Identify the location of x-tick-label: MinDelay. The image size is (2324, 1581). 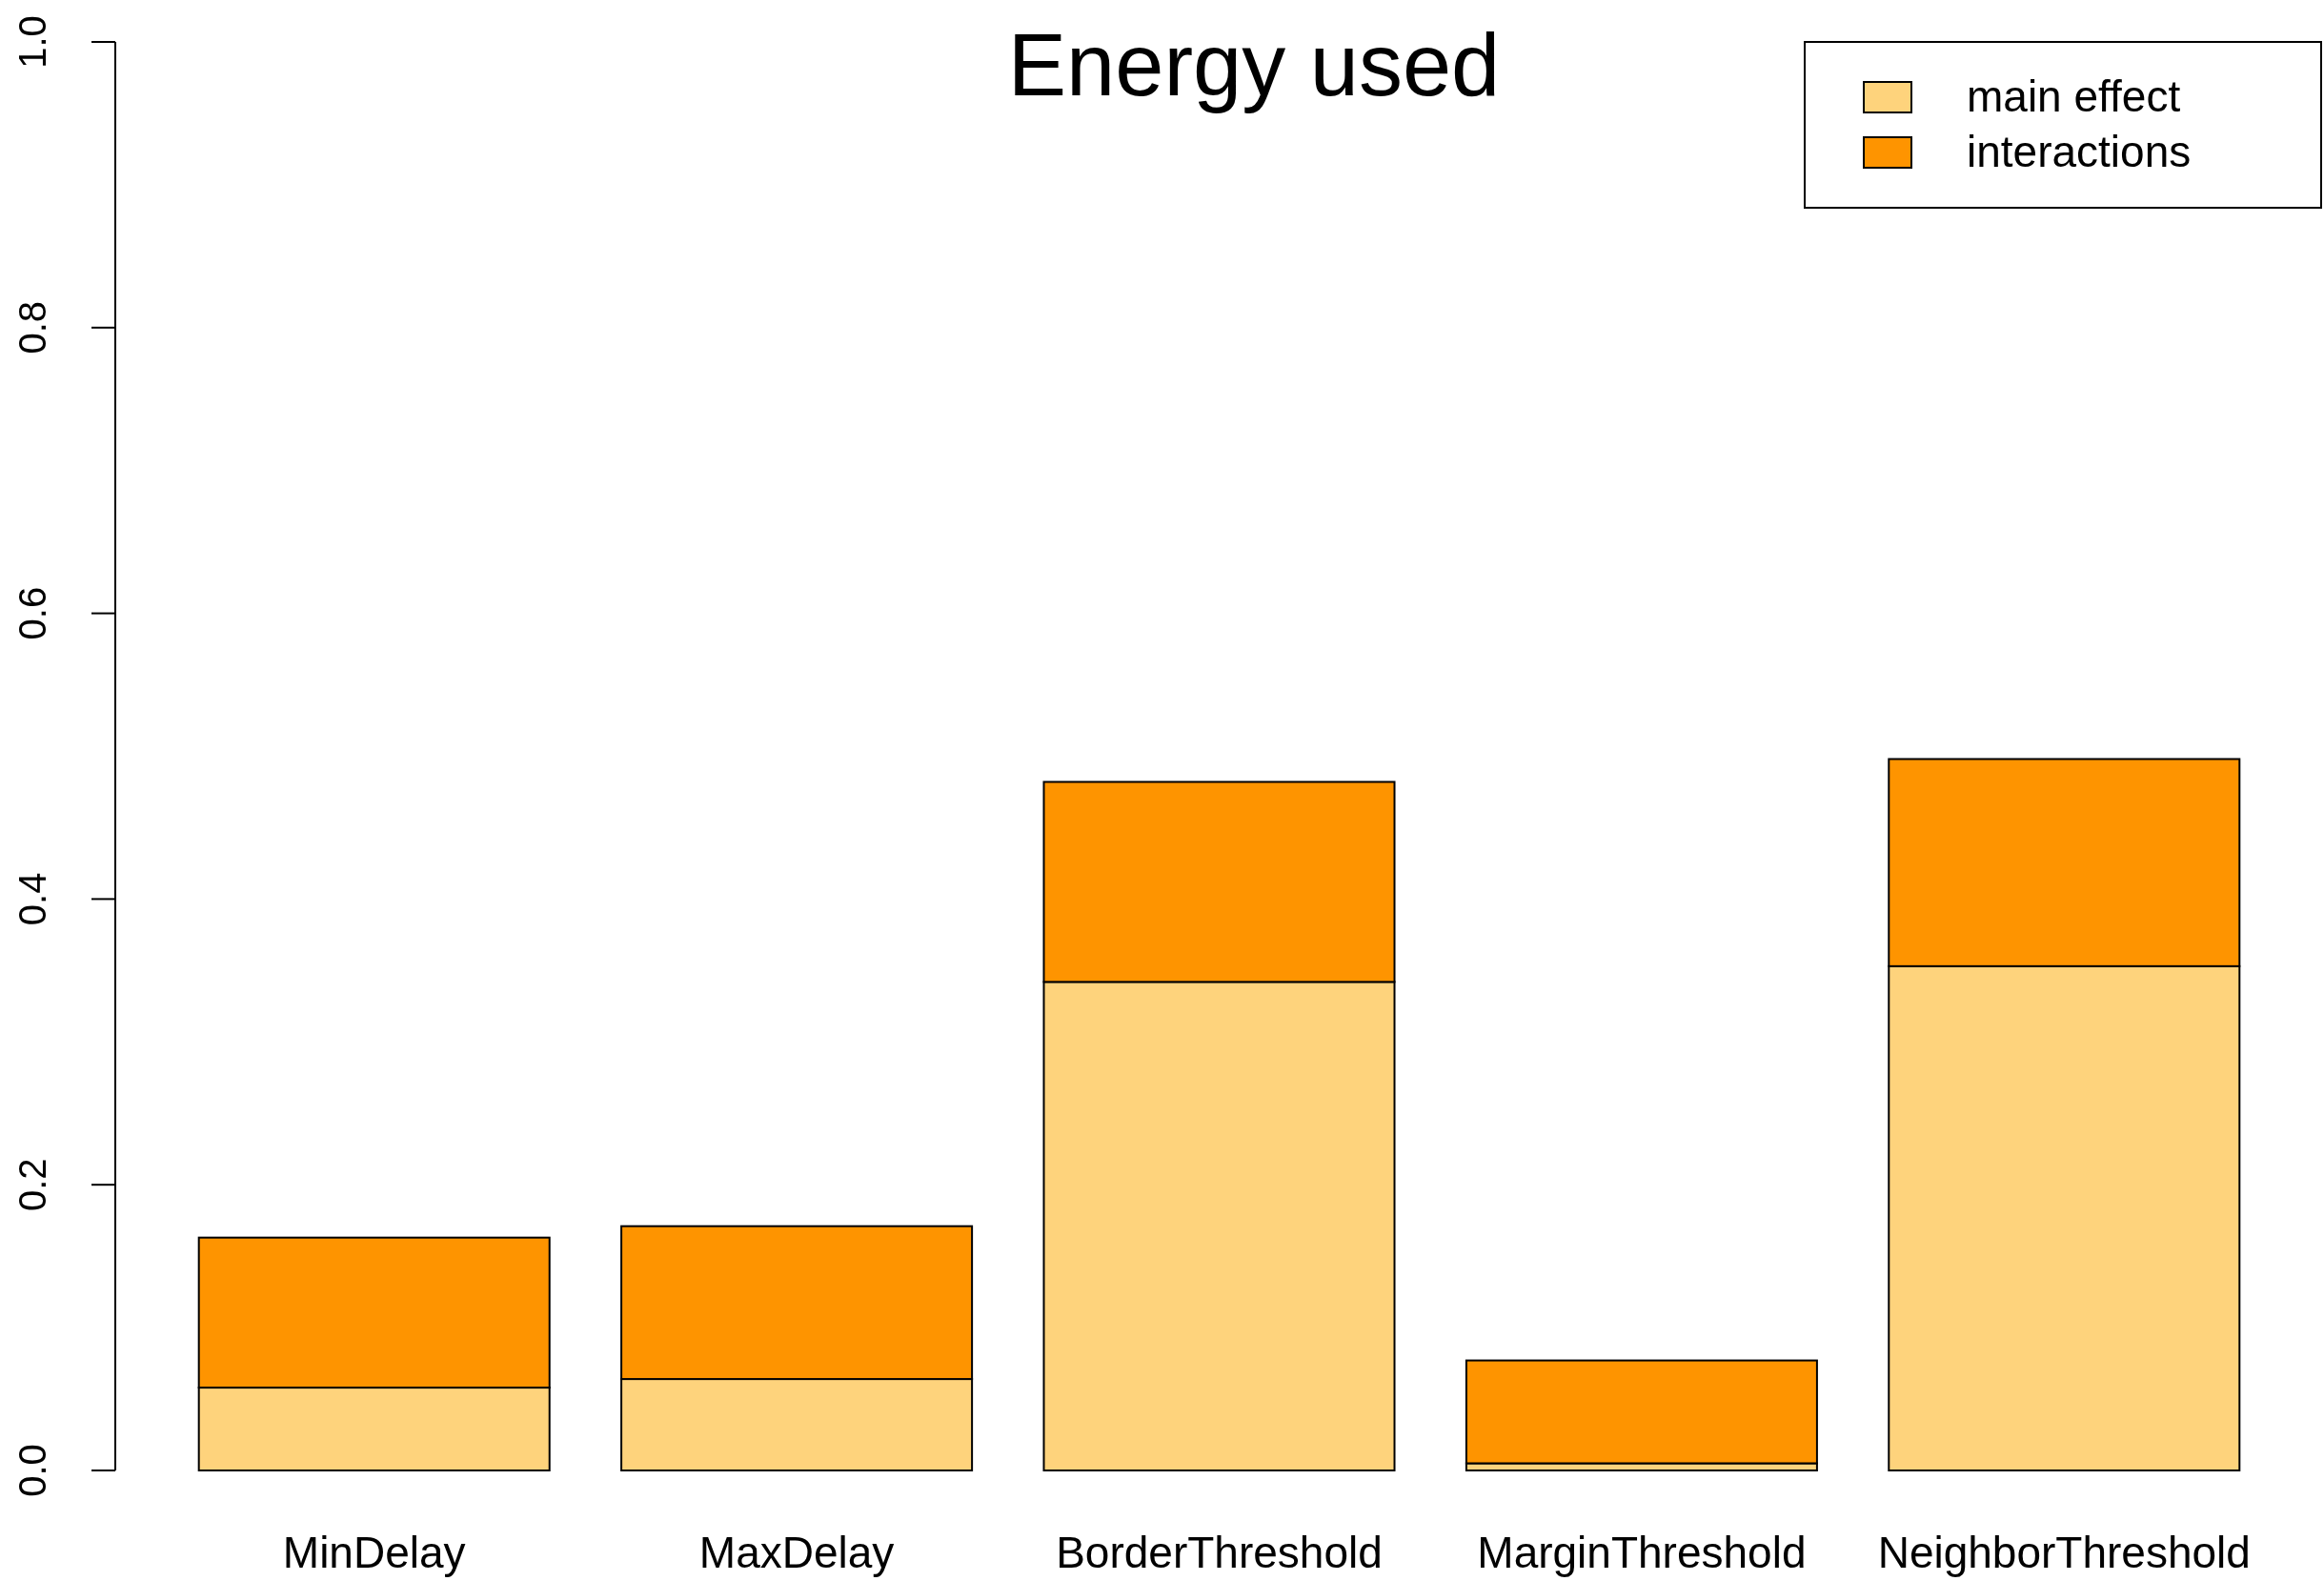
(374, 1552).